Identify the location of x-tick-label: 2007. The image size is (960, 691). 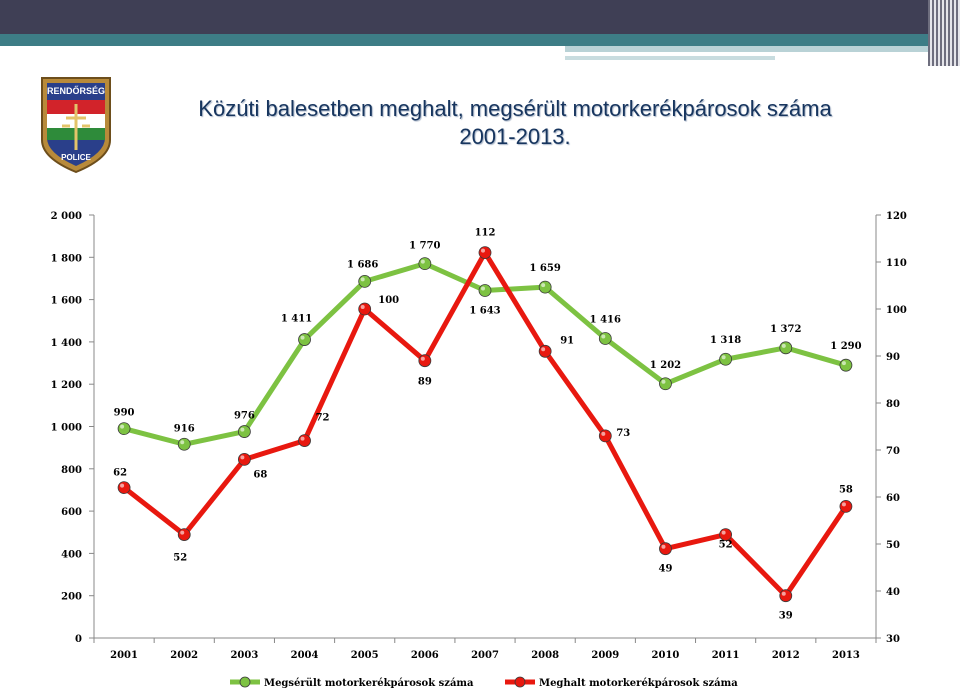
(485, 655).